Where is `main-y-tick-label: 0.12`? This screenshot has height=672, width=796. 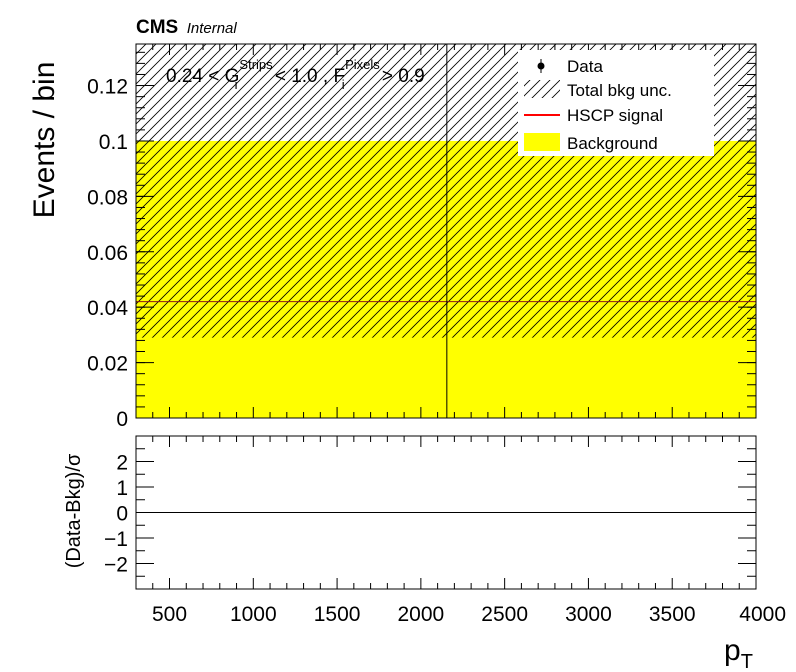
main-y-tick-label: 0.12 is located at coordinates (107, 87).